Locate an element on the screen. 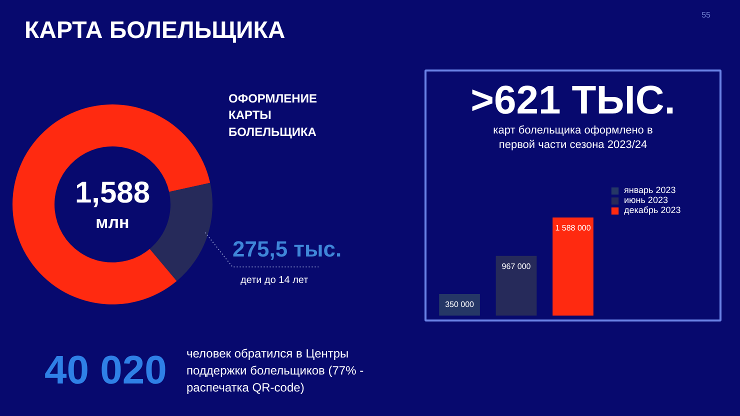 This screenshot has height=416, width=740. legend-label: декабрь 2023 is located at coordinates (652, 210).